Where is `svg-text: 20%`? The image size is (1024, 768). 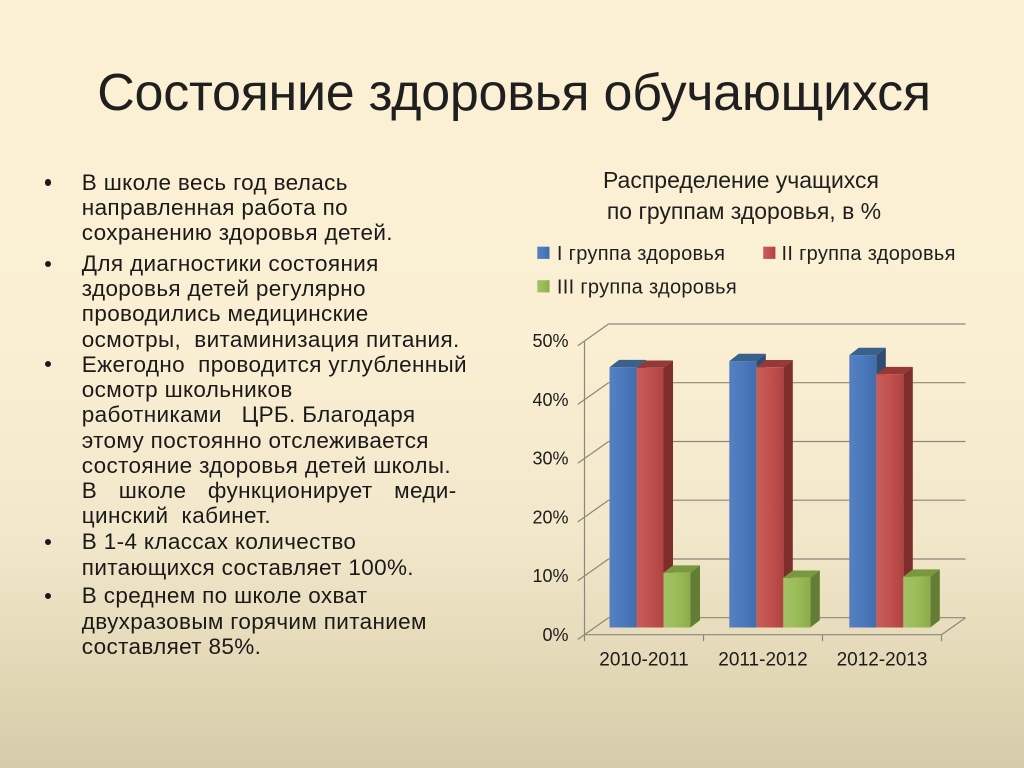 svg-text: 20% is located at coordinates (550, 517).